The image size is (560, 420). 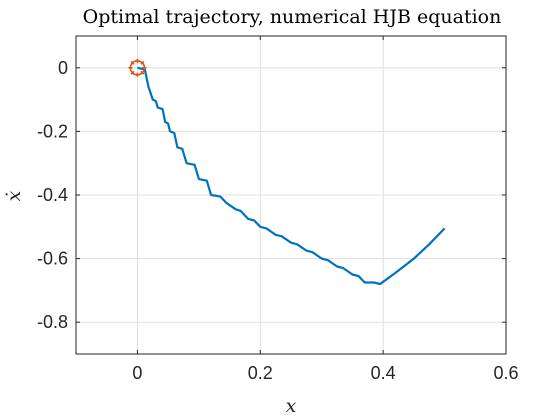 I want to click on y-tick-label: 0, so click(x=63, y=68).